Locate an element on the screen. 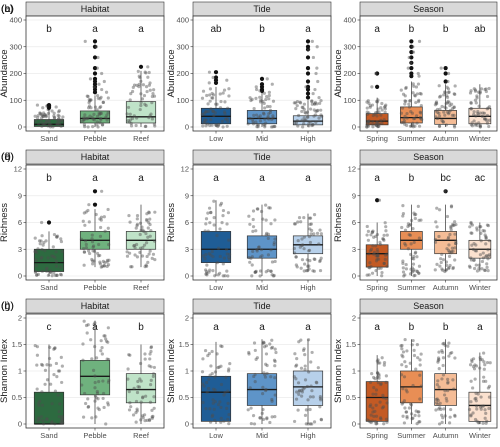  y-tick-label: 6 is located at coordinates (20, 222).